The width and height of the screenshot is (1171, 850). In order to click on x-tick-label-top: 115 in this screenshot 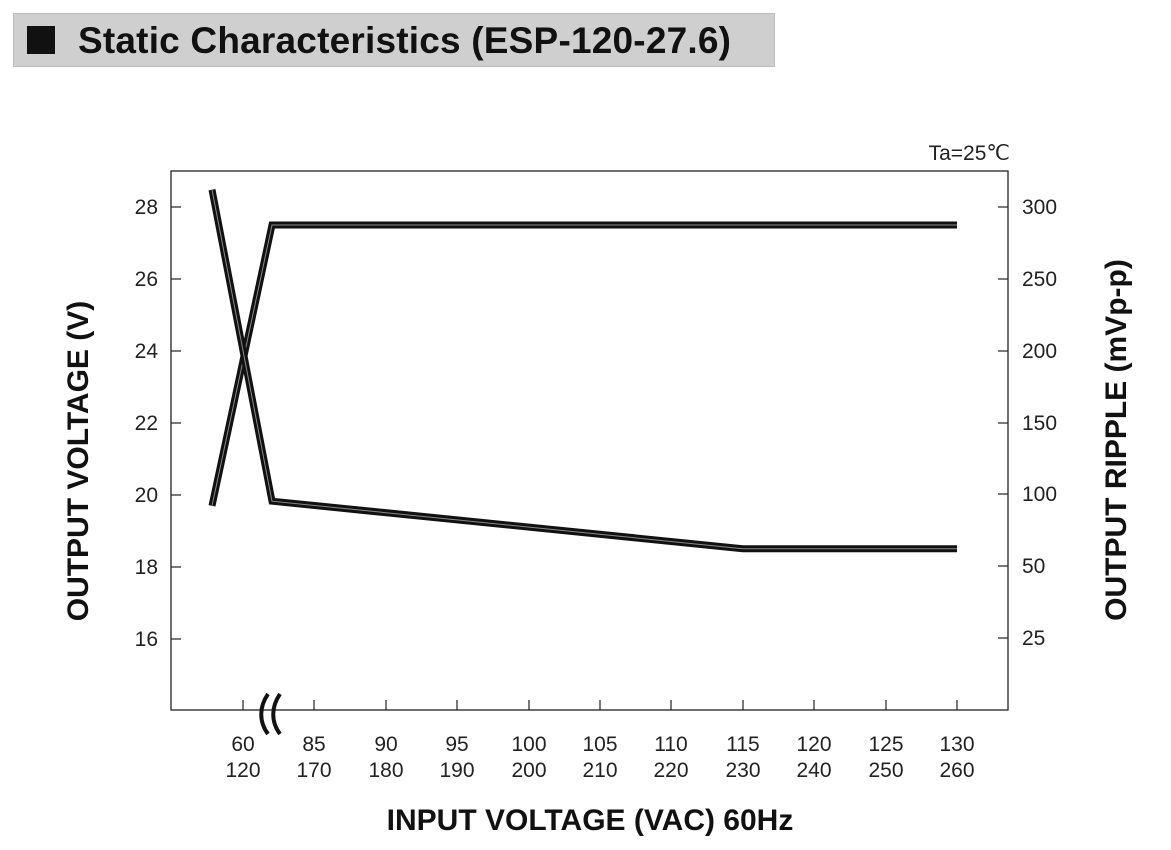, I will do `click(742, 744)`.